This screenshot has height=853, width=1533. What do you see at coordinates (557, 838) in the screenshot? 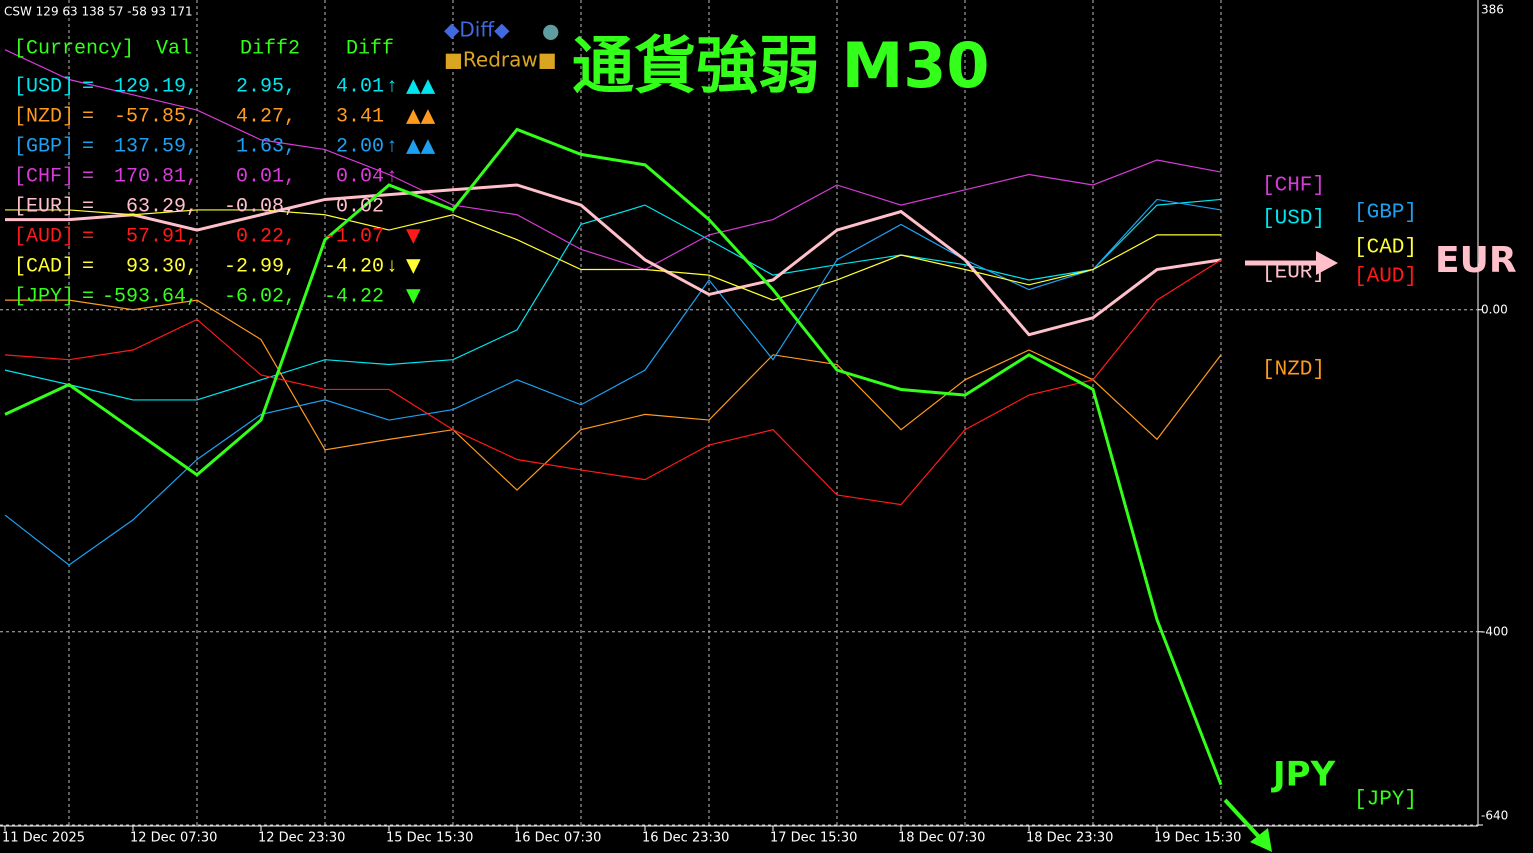
I see `x-tick-label: 16 Dec 07:30` at bounding box center [557, 838].